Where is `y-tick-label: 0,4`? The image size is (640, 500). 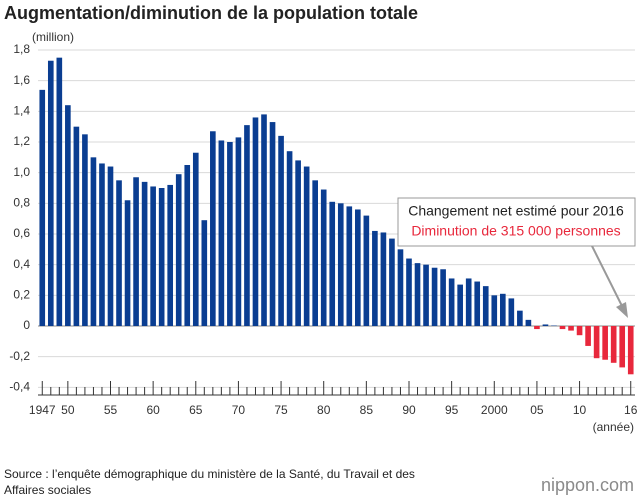
y-tick-label: 0,4 is located at coordinates (21, 264).